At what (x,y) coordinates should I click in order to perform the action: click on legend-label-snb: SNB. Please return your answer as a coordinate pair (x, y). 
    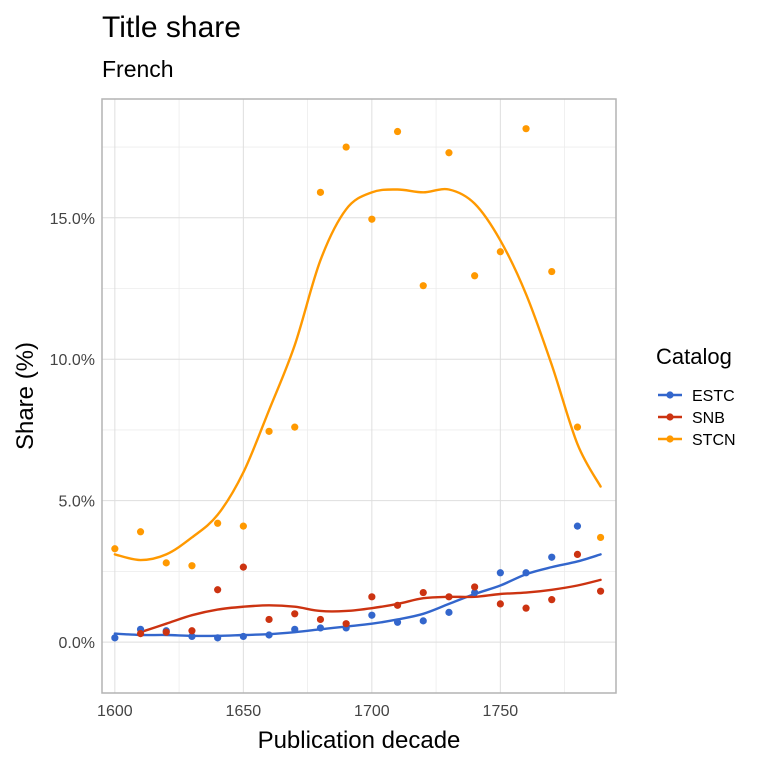
    Looking at the image, I should click on (708, 418).